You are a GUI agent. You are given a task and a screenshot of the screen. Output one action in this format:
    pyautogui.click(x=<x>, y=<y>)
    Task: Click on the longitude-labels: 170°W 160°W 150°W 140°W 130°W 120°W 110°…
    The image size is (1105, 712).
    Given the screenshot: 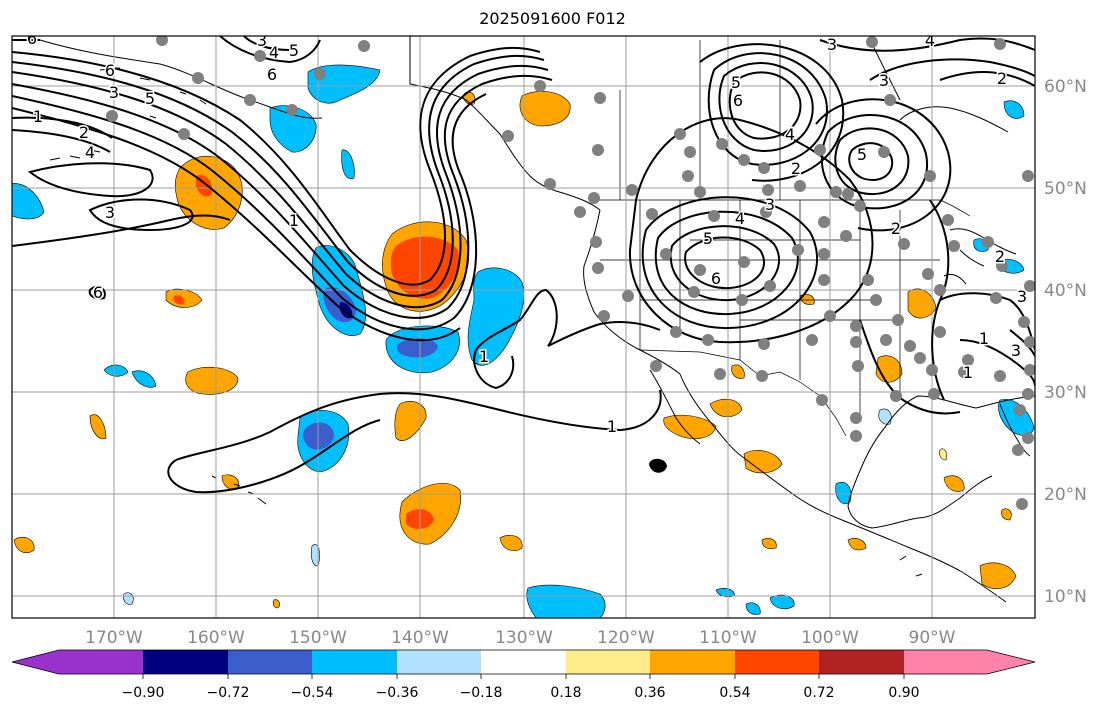 What is the action you would take?
    pyautogui.click(x=520, y=638)
    